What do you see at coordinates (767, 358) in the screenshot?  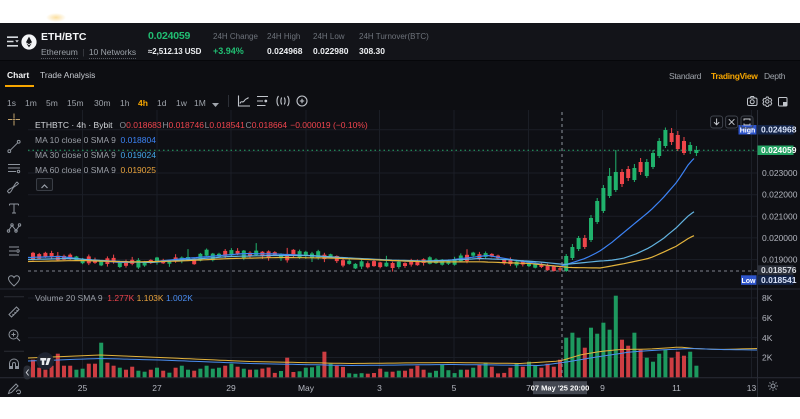 I see `svg-text: 2K` at bounding box center [767, 358].